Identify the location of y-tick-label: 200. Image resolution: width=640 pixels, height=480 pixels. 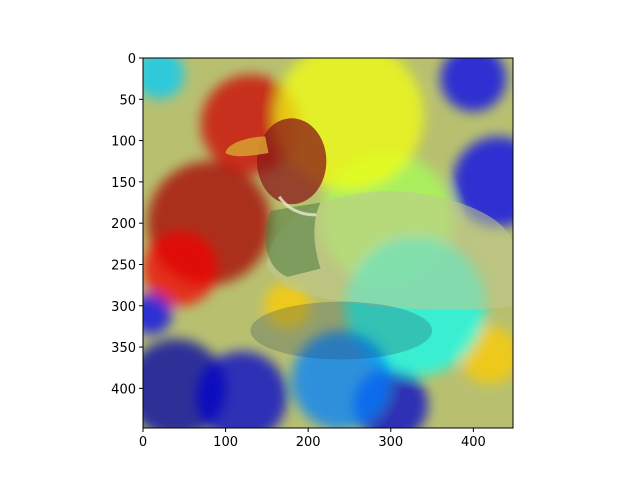
(123, 224).